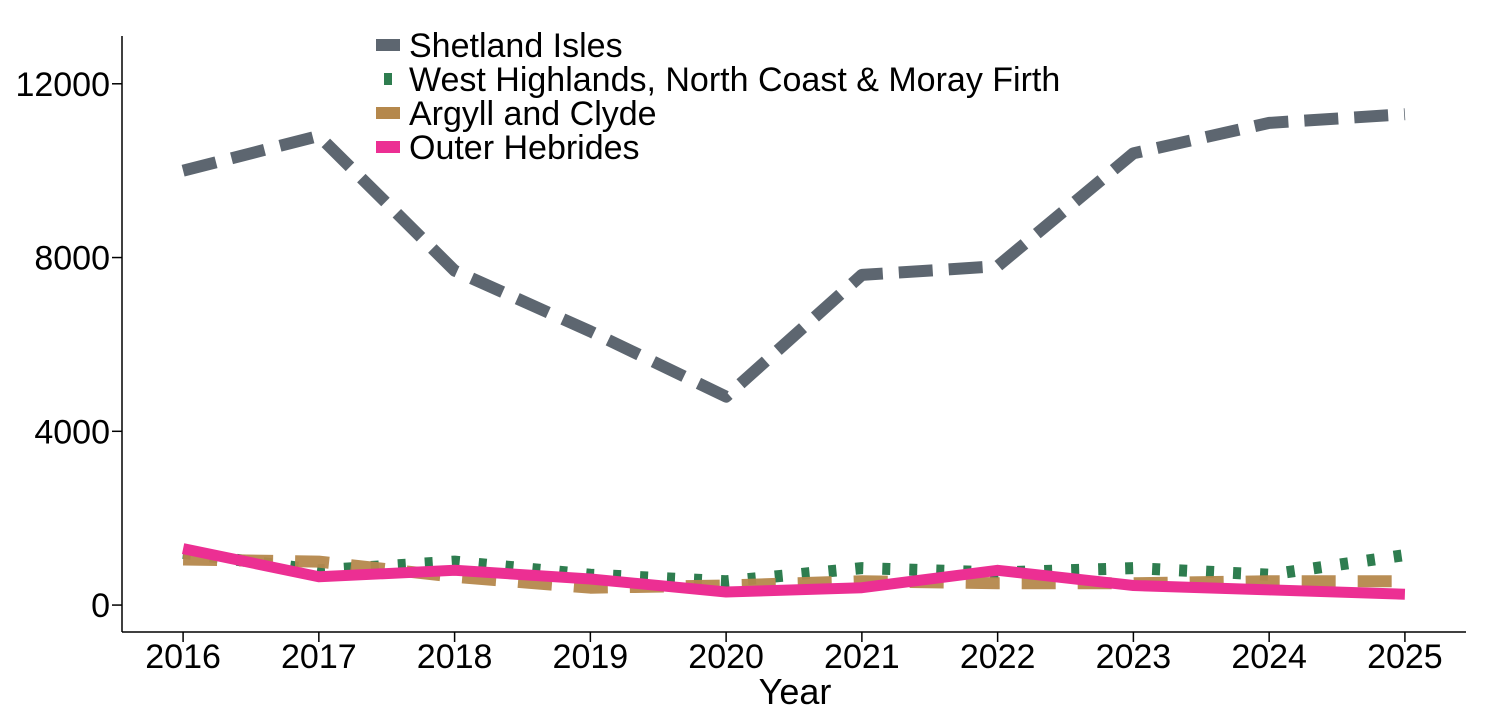  I want to click on x-tick-label: 2018, so click(455, 657).